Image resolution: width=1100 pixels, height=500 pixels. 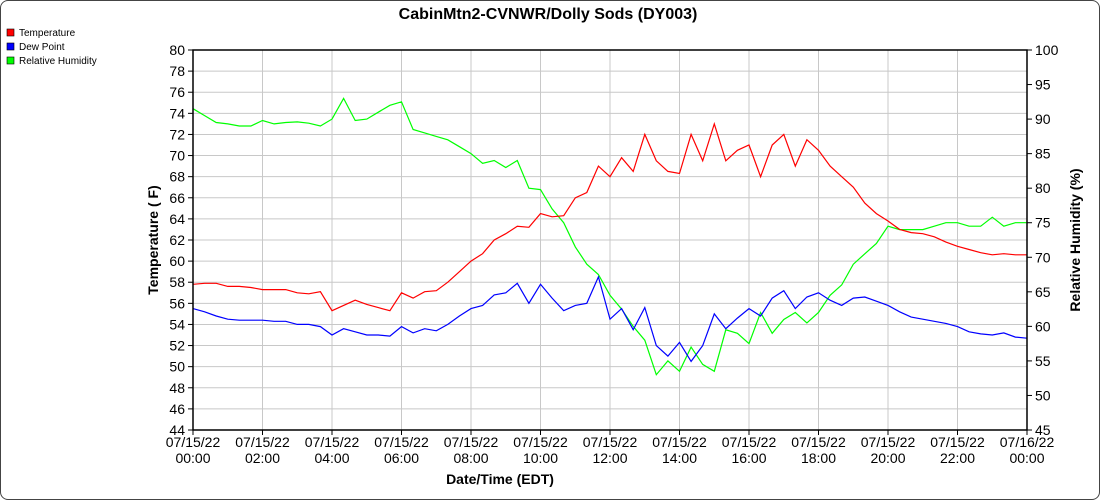 I want to click on y-tick-label: 78, so click(x=177, y=71).